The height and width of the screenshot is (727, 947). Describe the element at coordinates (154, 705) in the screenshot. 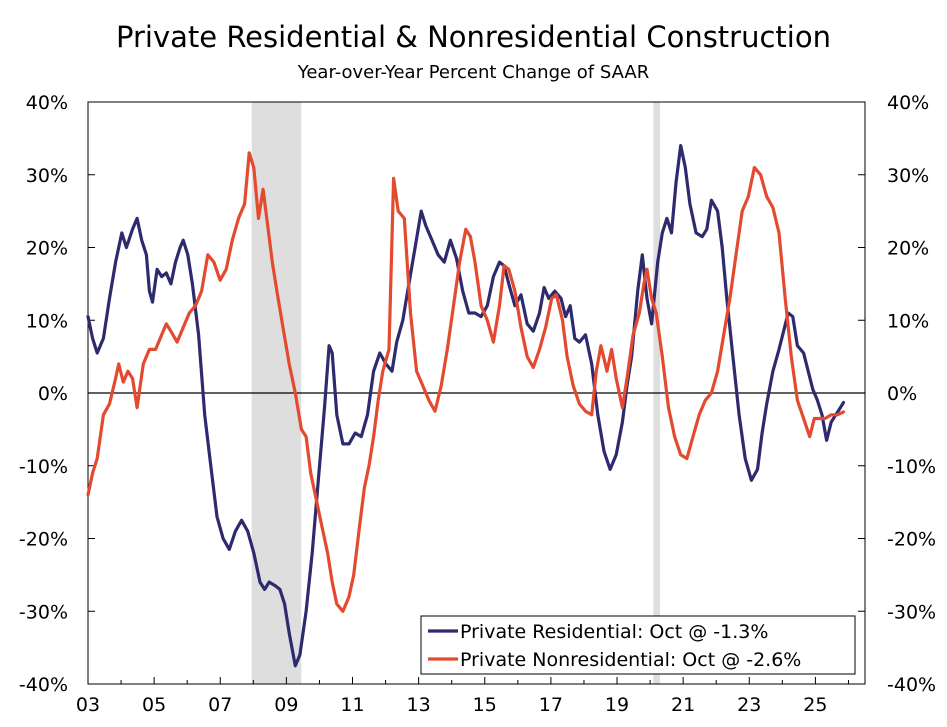

I see `x-tick-label: 05` at that location.